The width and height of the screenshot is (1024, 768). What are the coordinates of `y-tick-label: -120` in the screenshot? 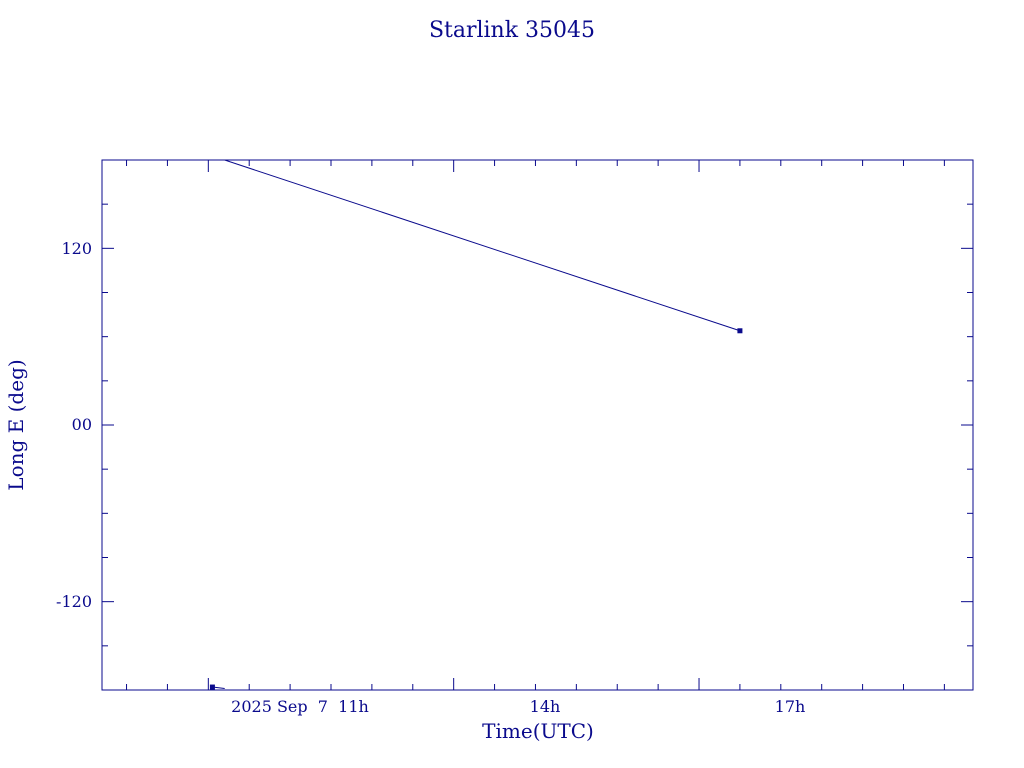 It's located at (74, 601).